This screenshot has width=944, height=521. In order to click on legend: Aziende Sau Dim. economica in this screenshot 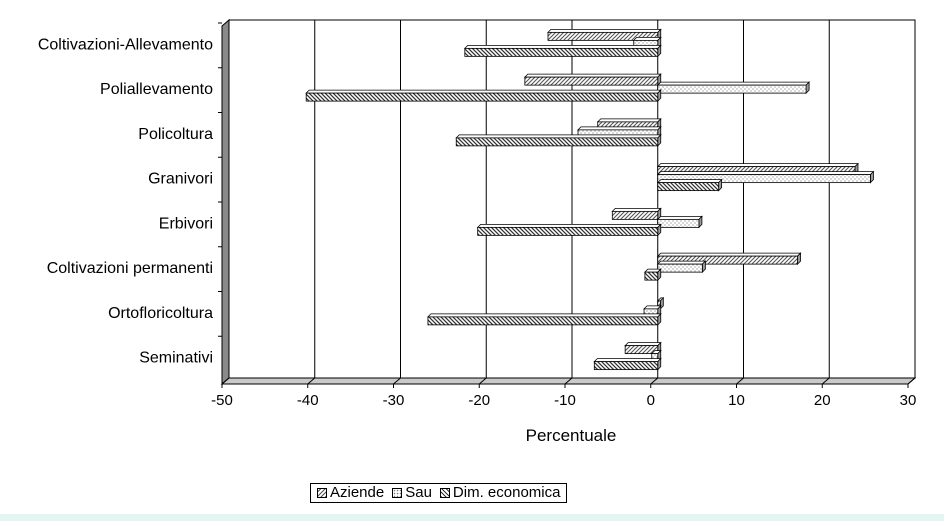, I will do `click(439, 493)`.